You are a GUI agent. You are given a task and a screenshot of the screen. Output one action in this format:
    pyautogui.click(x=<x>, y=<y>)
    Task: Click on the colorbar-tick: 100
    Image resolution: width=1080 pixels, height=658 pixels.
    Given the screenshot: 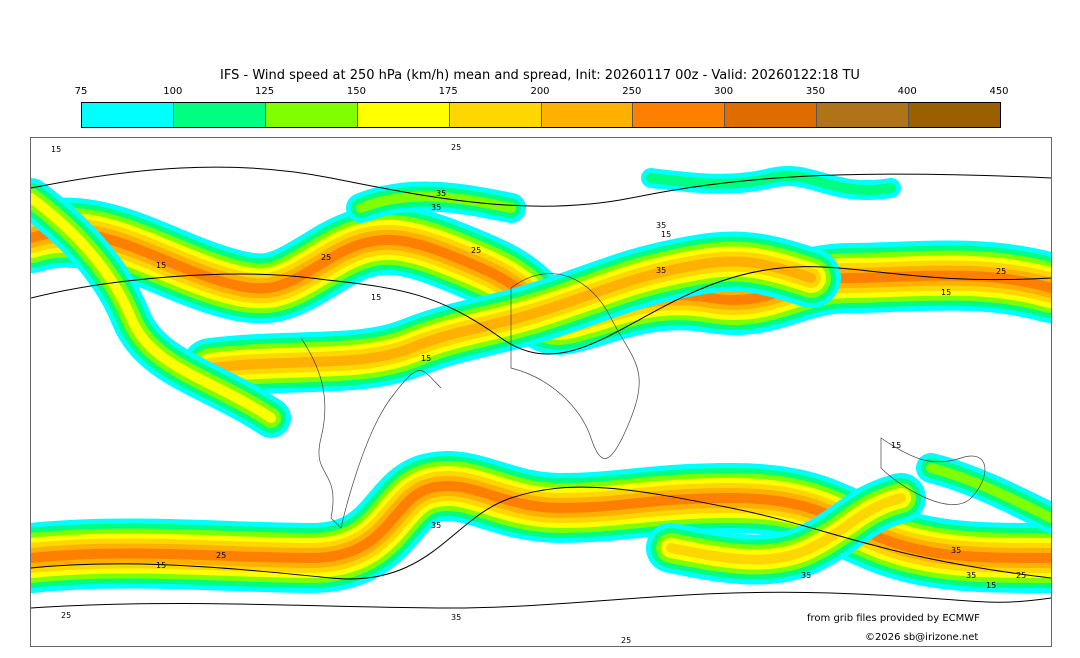 What is the action you would take?
    pyautogui.click(x=173, y=91)
    